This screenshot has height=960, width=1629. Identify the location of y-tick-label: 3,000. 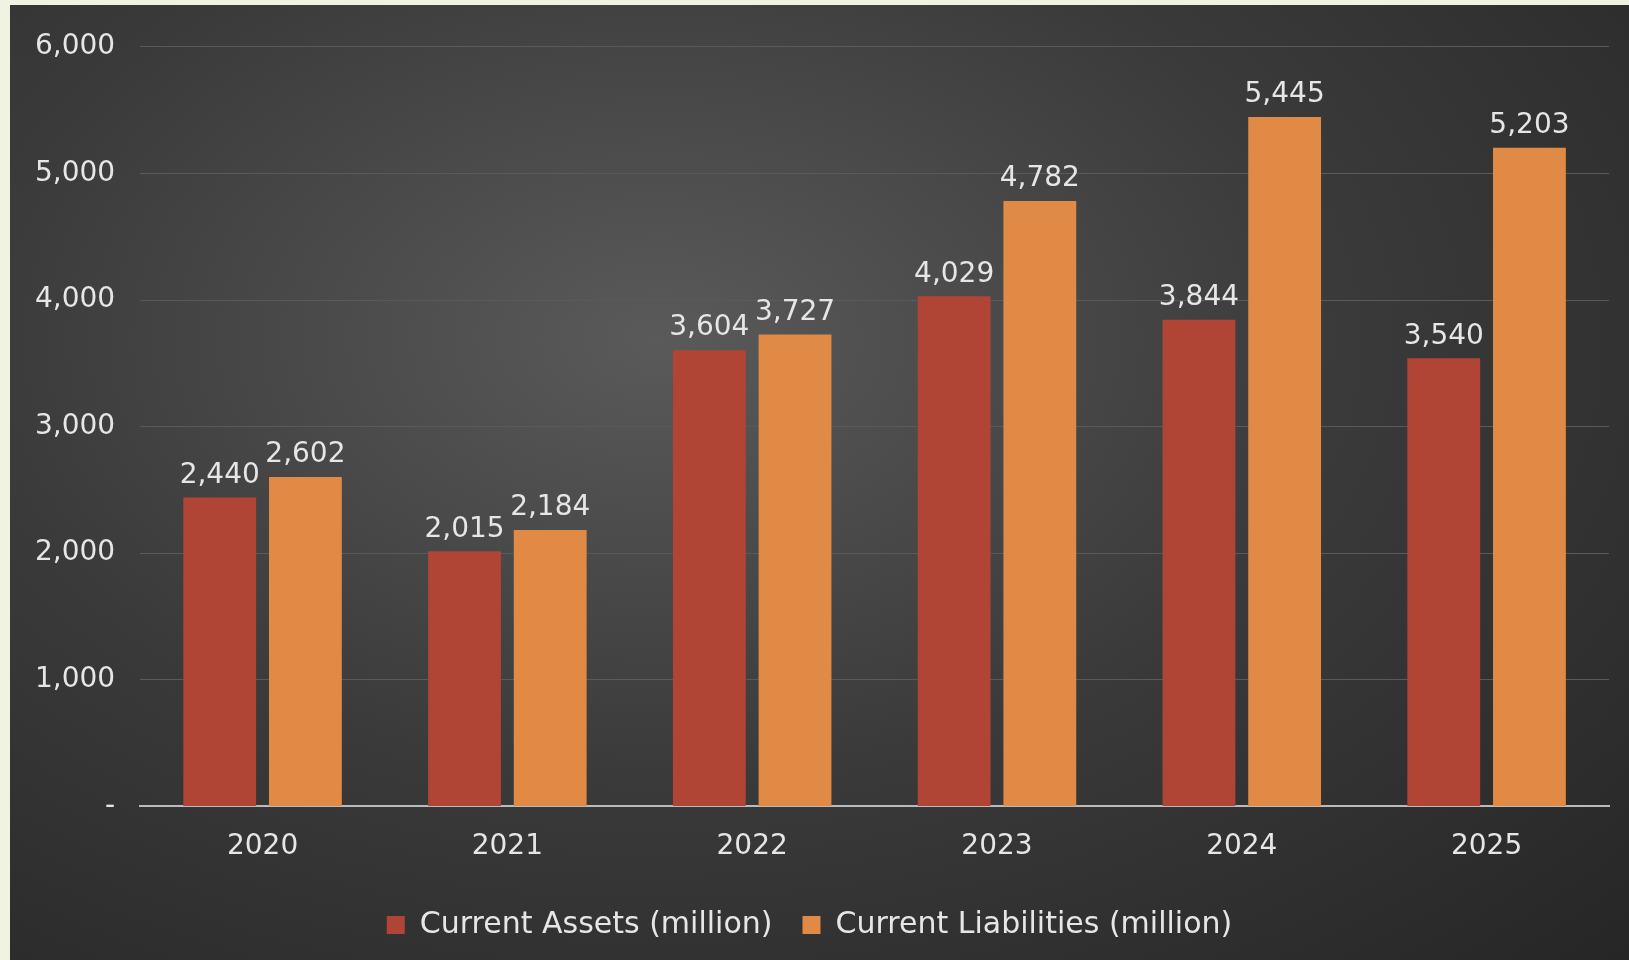
(75, 424).